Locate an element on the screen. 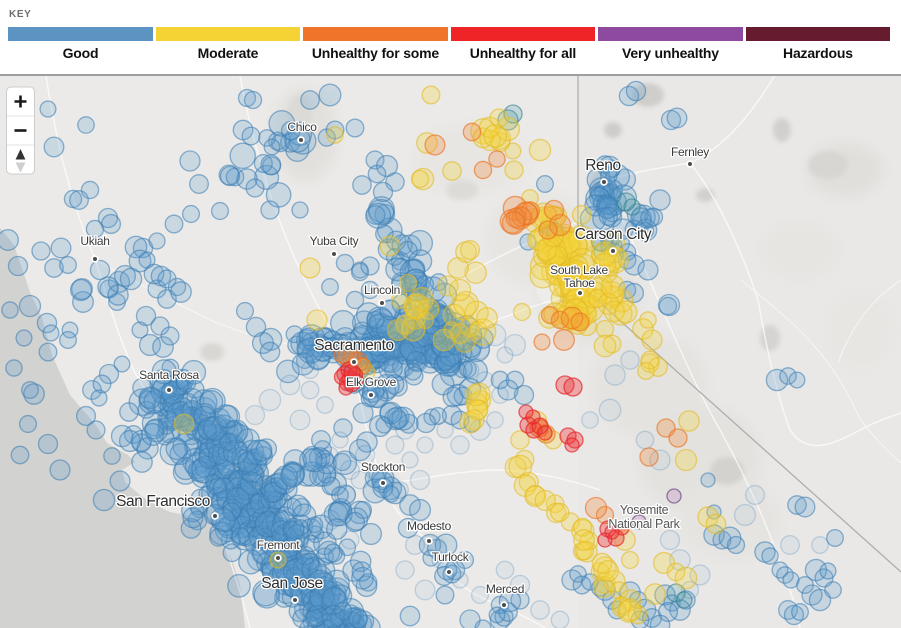 The height and width of the screenshot is (628, 901). svg-text: Yuba City is located at coordinates (334, 241).